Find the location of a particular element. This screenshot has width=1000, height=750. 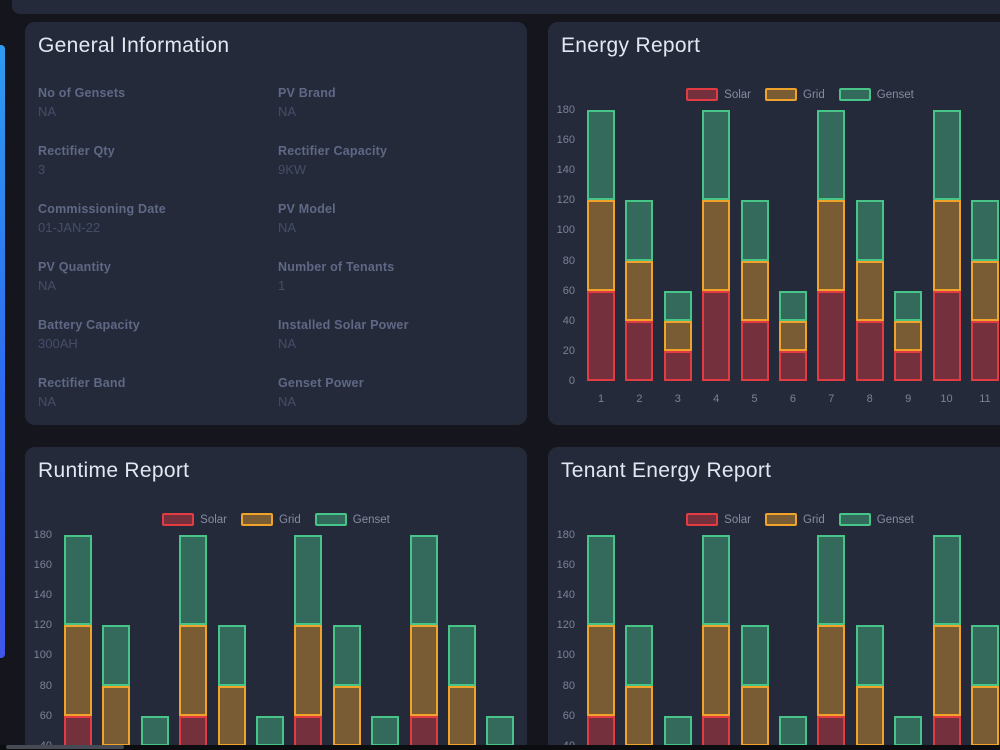

y-tick-label: 140 is located at coordinates (565, 595).